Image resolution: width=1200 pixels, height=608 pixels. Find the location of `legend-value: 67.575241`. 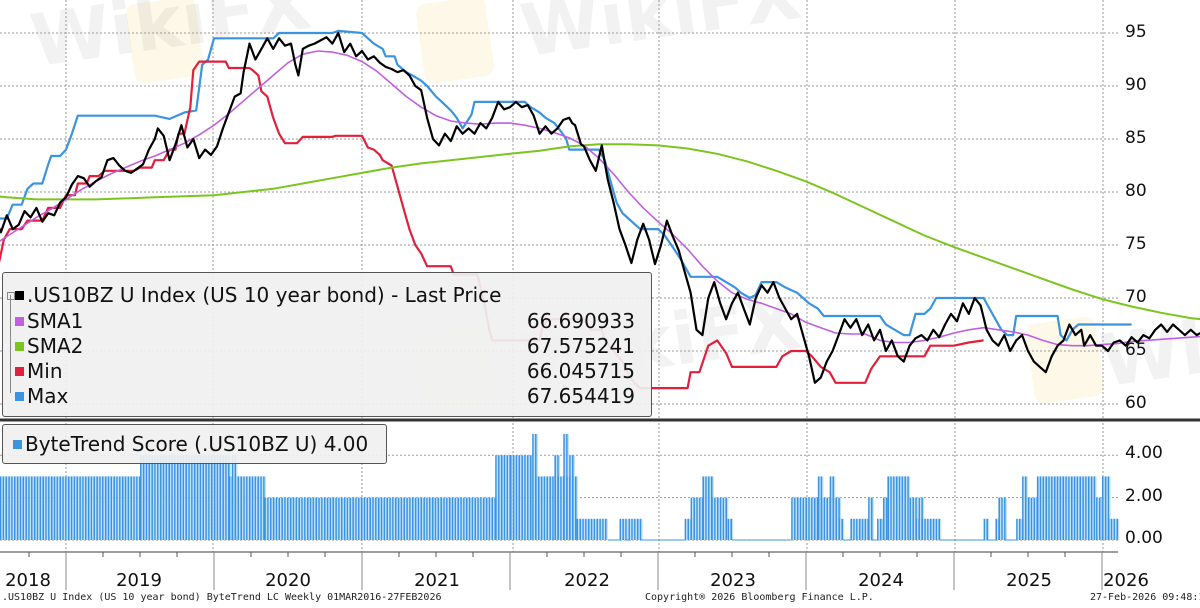

legend-value: 67.575241 is located at coordinates (580, 346).